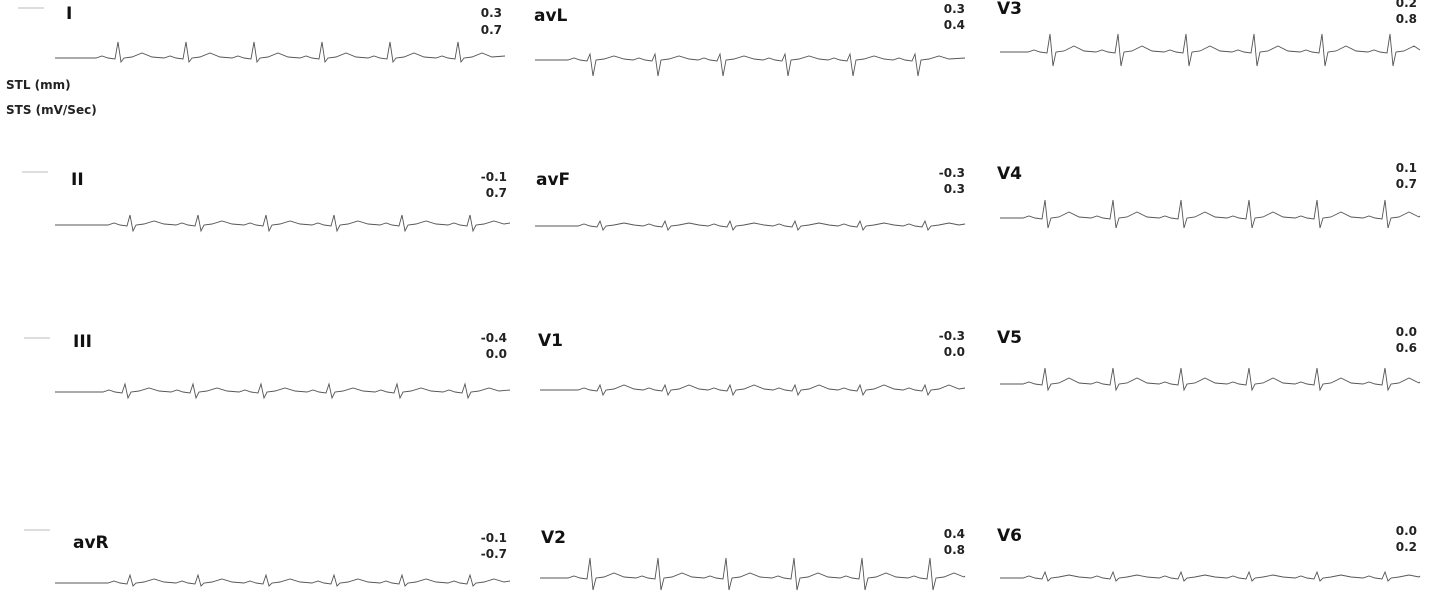 The image size is (1431, 596). Describe the element at coordinates (954, 352) in the screenshot. I see `sts-value-V1: 0.0` at that location.